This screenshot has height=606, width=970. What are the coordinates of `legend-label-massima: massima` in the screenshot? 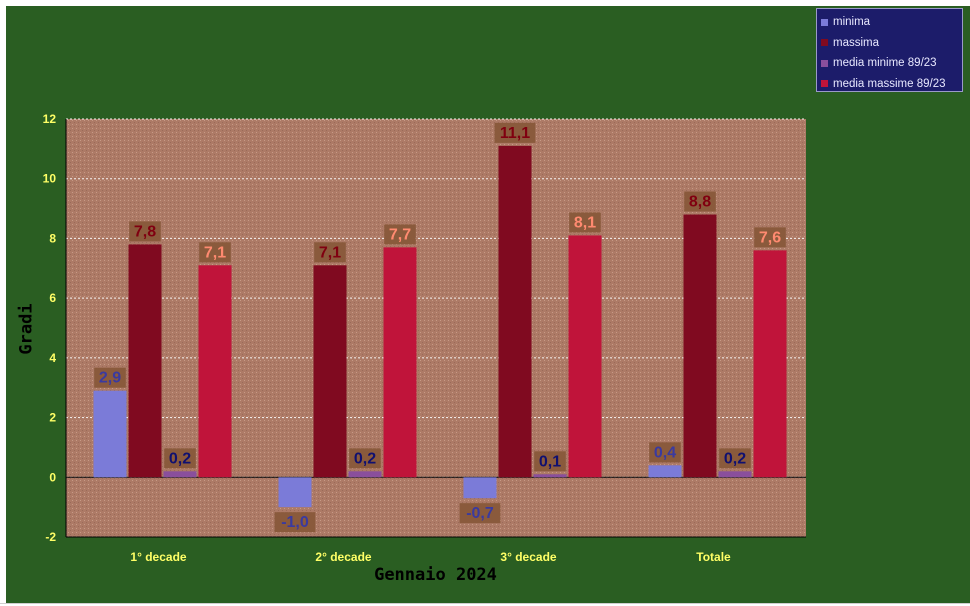 It's located at (856, 42).